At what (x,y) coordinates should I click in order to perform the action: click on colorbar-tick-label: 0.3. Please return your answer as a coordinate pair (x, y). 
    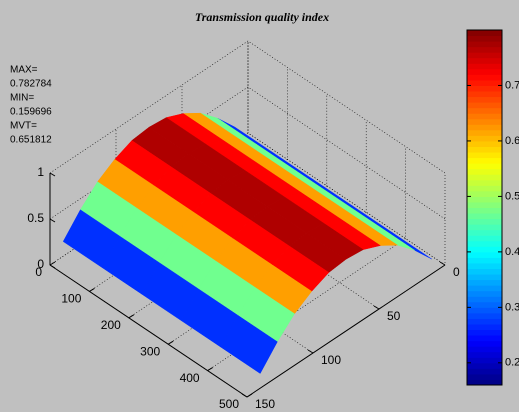
    Looking at the image, I should click on (512, 307).